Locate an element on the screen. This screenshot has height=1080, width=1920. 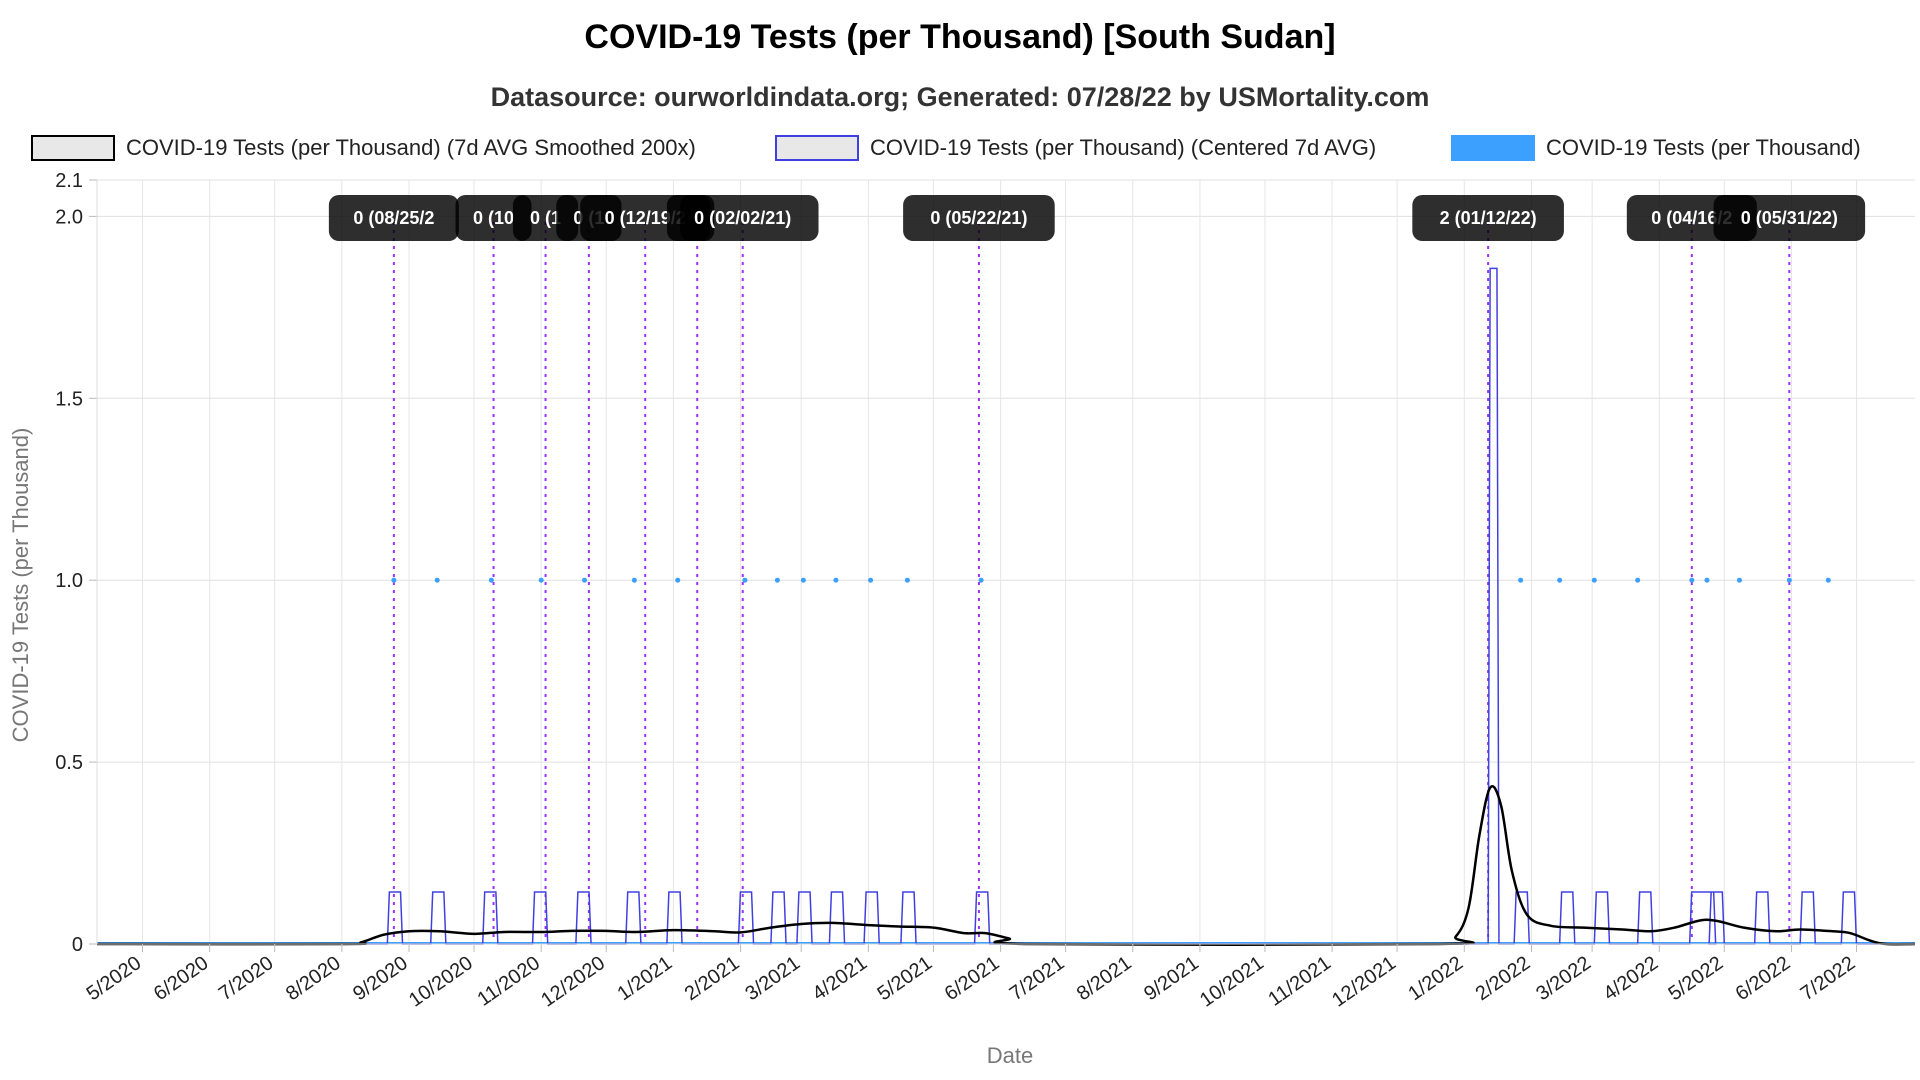
series-7d-avg-smoothed is located at coordinates (1006, 866).